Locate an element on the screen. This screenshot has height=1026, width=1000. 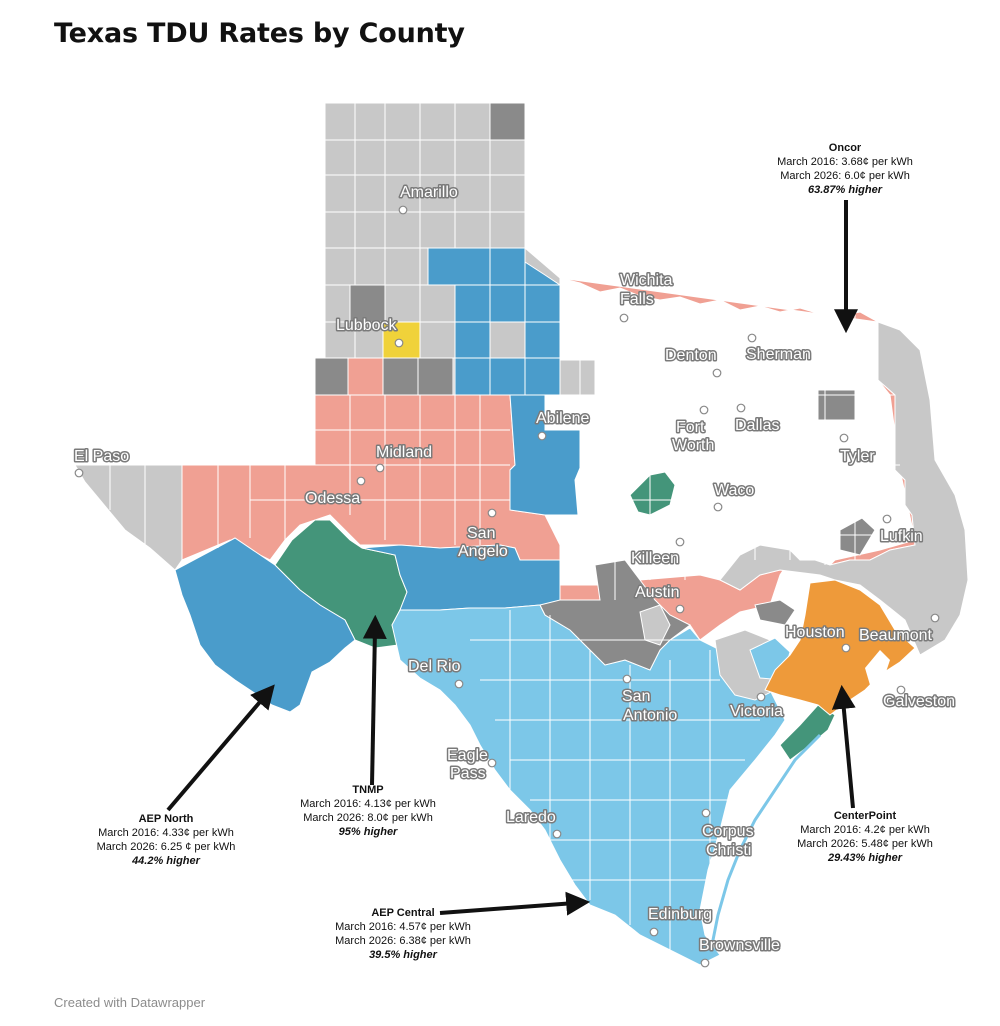
city-del-rio: Del Rio is located at coordinates (435, 673).